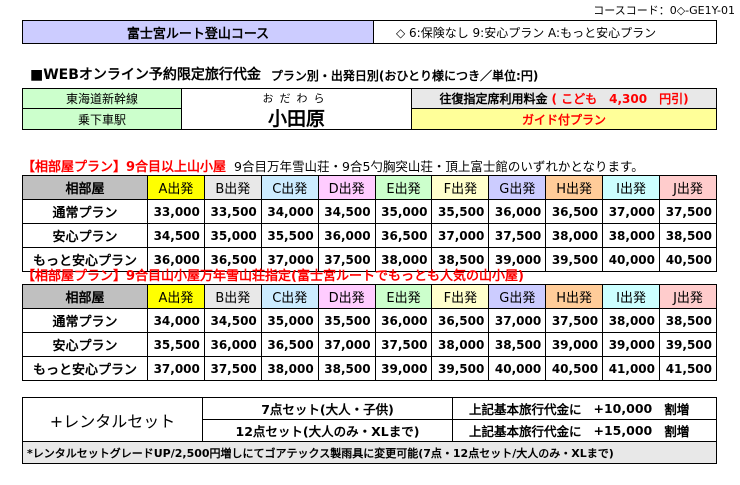  What do you see at coordinates (525, 409) in the screenshot?
I see `rental-base-1: 上記基本旅行代金に` at bounding box center [525, 409].